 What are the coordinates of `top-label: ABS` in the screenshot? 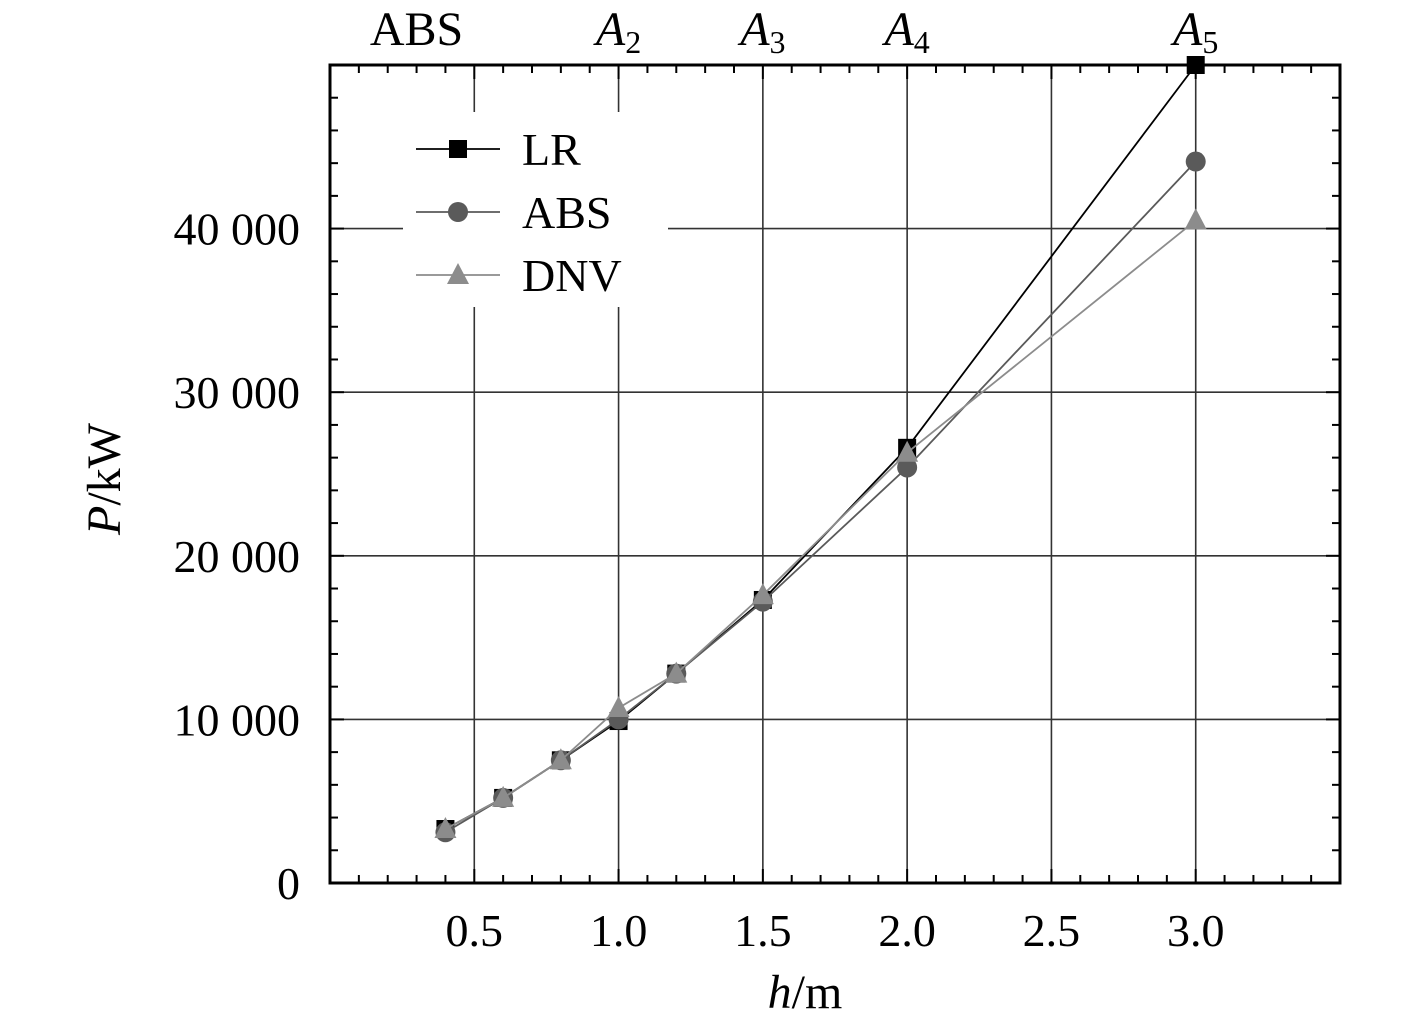 It's located at (416, 29).